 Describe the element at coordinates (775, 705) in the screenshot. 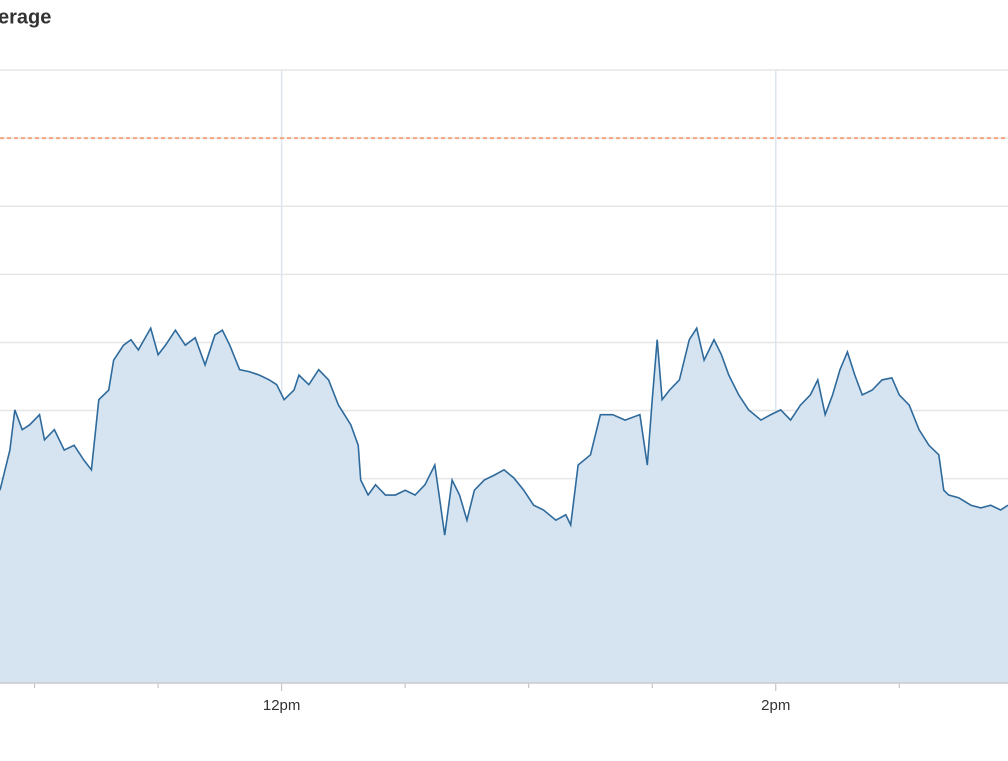

I see `x-tick-label: 2pm` at that location.